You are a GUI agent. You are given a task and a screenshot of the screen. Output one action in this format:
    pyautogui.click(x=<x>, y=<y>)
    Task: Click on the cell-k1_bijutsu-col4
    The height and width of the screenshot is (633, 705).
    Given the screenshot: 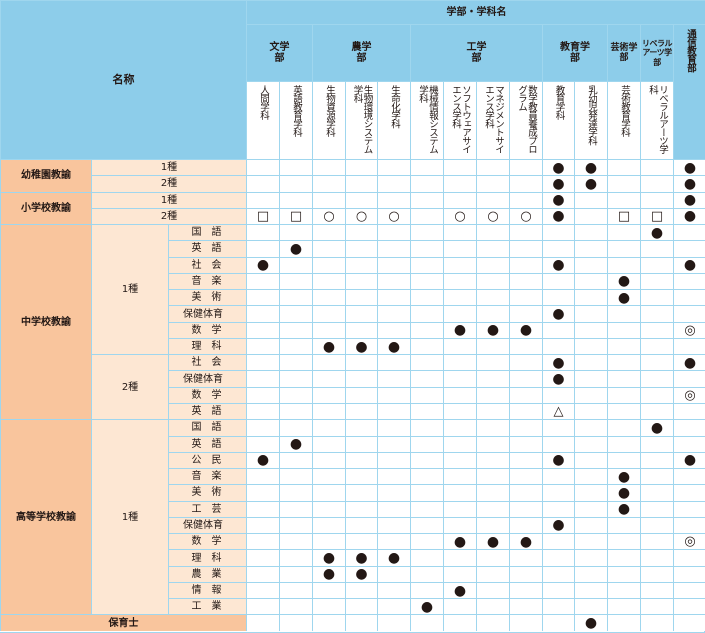 What is the action you would take?
    pyautogui.click(x=361, y=492)
    